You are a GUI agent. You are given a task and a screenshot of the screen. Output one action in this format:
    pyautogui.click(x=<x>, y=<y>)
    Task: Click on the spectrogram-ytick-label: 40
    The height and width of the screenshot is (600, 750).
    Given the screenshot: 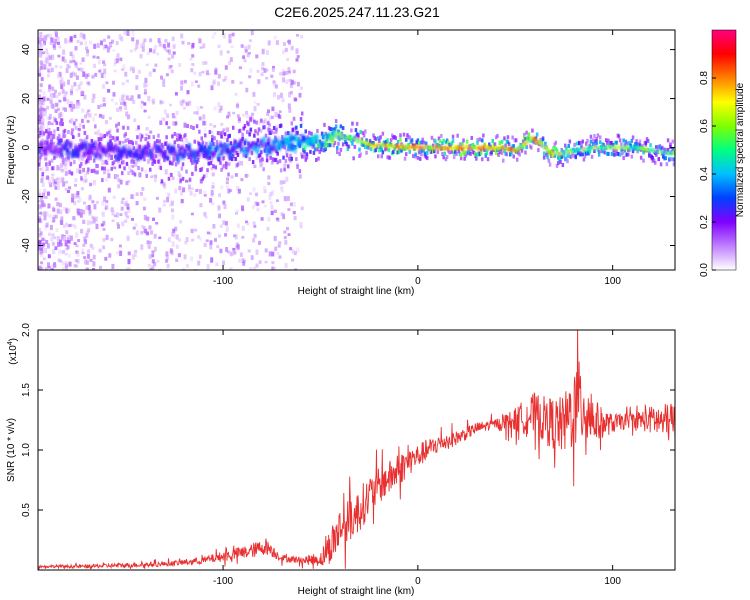 What is the action you would take?
    pyautogui.click(x=26, y=50)
    